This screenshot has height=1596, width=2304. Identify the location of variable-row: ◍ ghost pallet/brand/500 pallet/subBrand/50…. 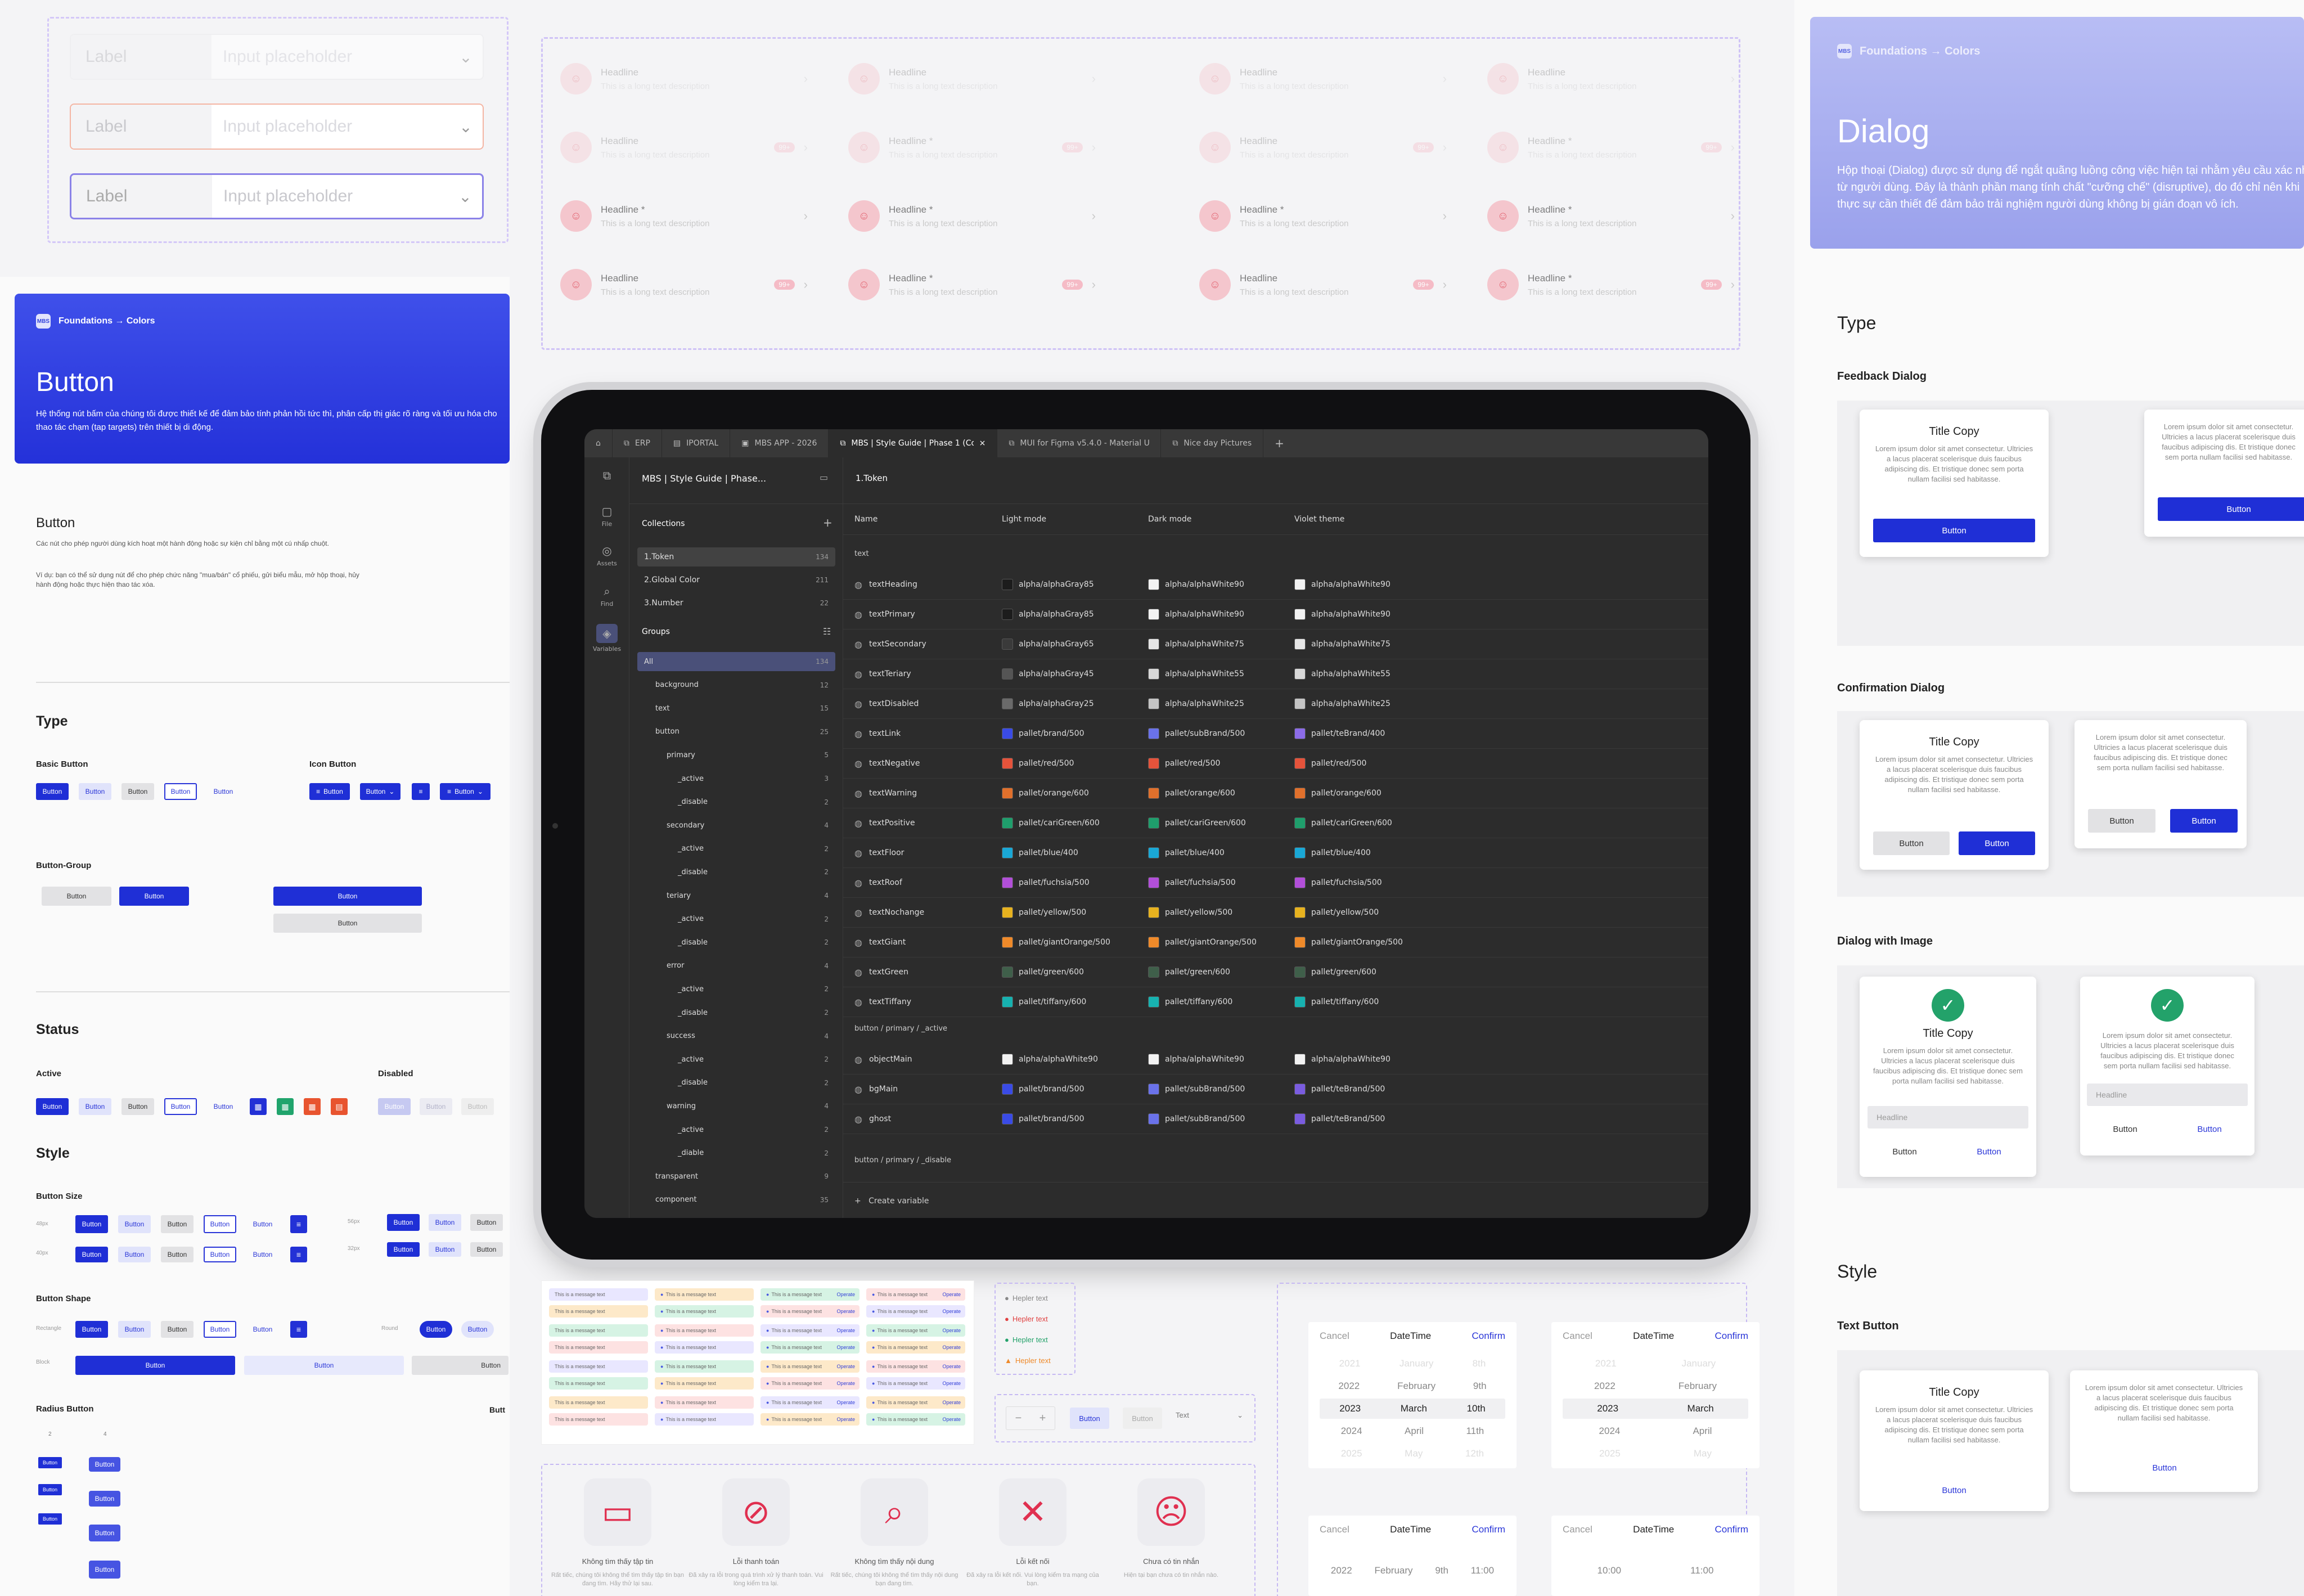
(1275, 1119).